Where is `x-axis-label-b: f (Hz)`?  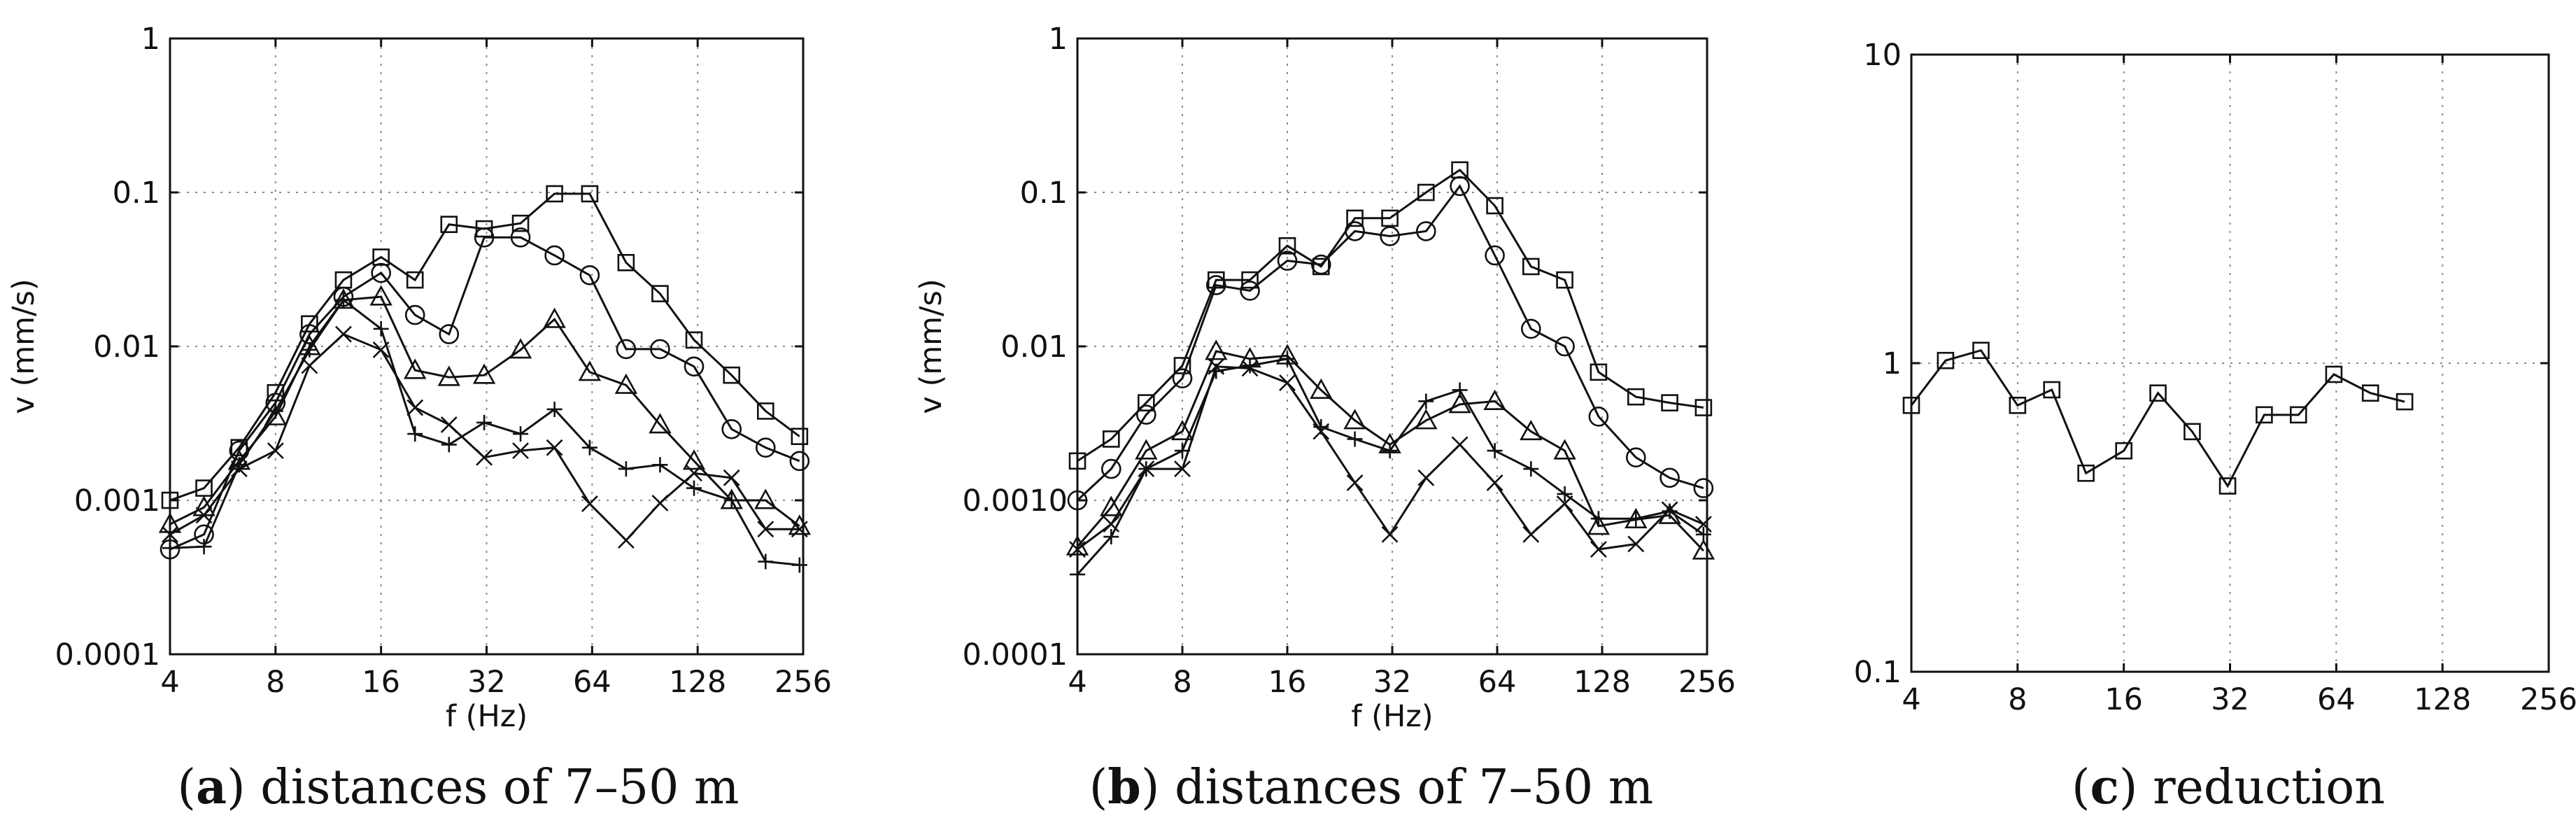 x-axis-label-b: f (Hz) is located at coordinates (1392, 716).